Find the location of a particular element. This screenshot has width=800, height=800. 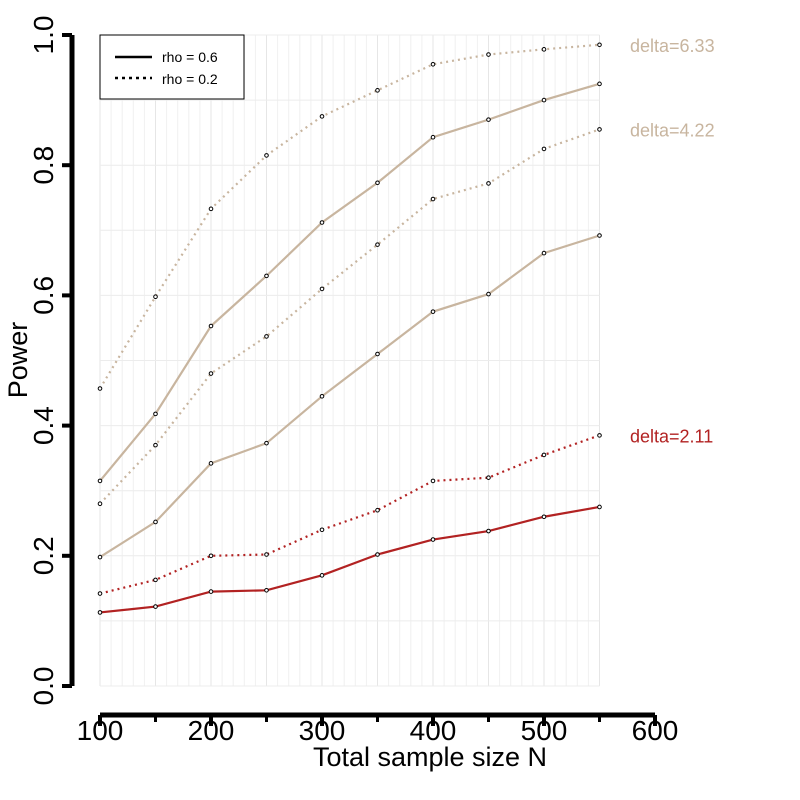

x-tick-label: 100 is located at coordinates (100, 730).